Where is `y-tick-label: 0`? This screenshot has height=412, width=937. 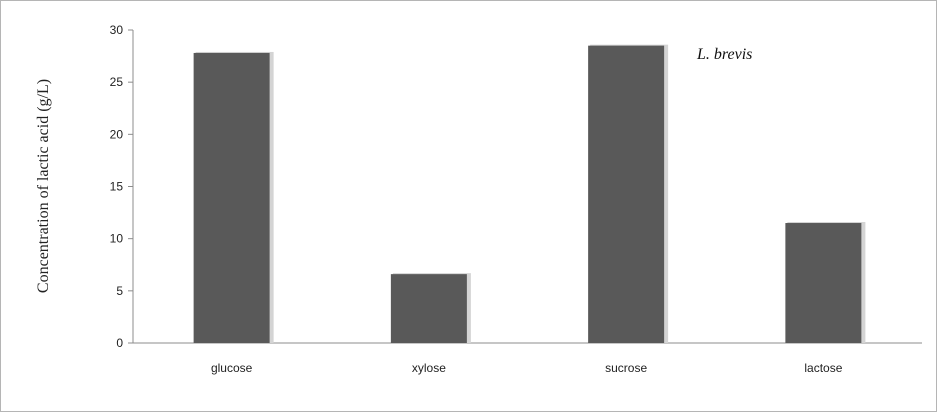 y-tick-label: 0 is located at coordinates (119, 343).